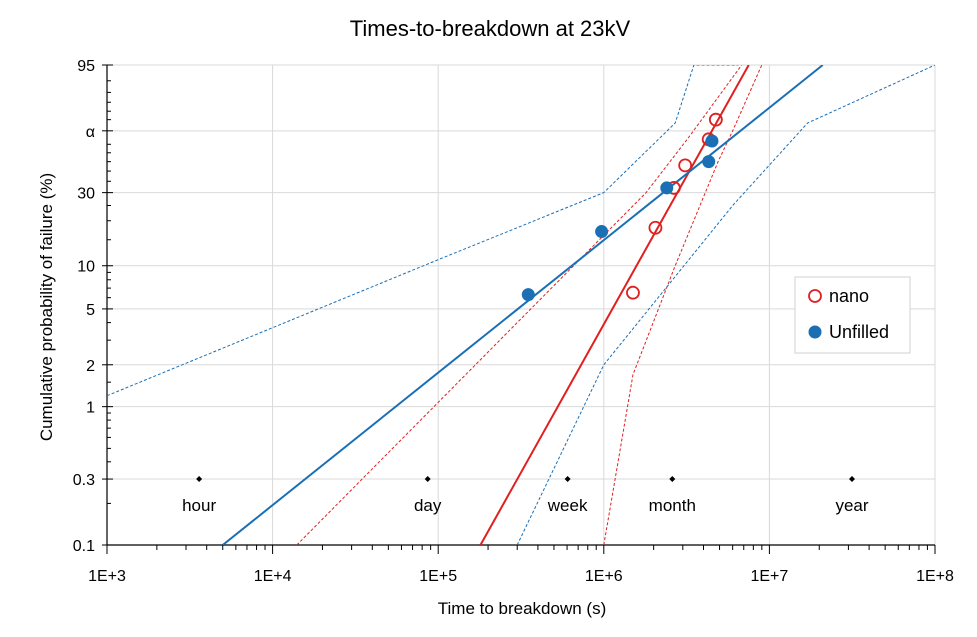 This screenshot has height=637, width=977. What do you see at coordinates (84, 480) in the screenshot?
I see `y-tick-label: 0.3` at bounding box center [84, 480].